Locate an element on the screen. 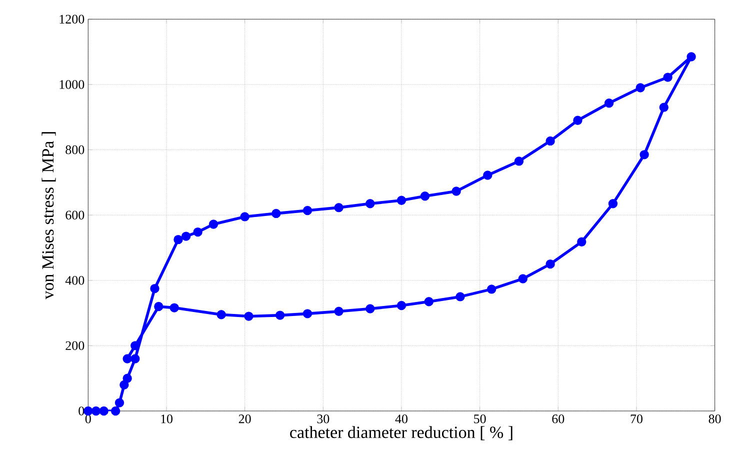 This screenshot has height=468, width=732. x-tick-label: 30 is located at coordinates (323, 419).